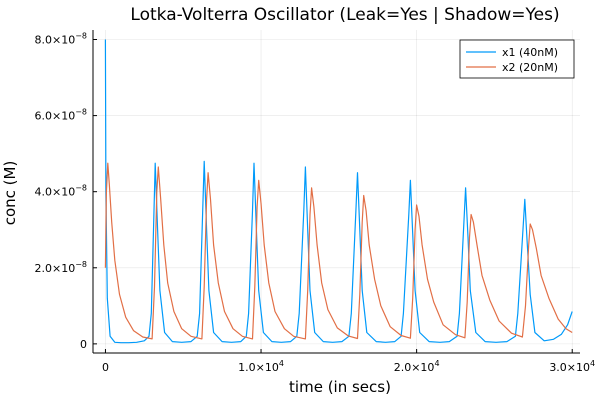 This screenshot has width=600, height=400. What do you see at coordinates (54, 40) in the screenshot?
I see `y-tick-mantissa: 8.0×10` at bounding box center [54, 40].